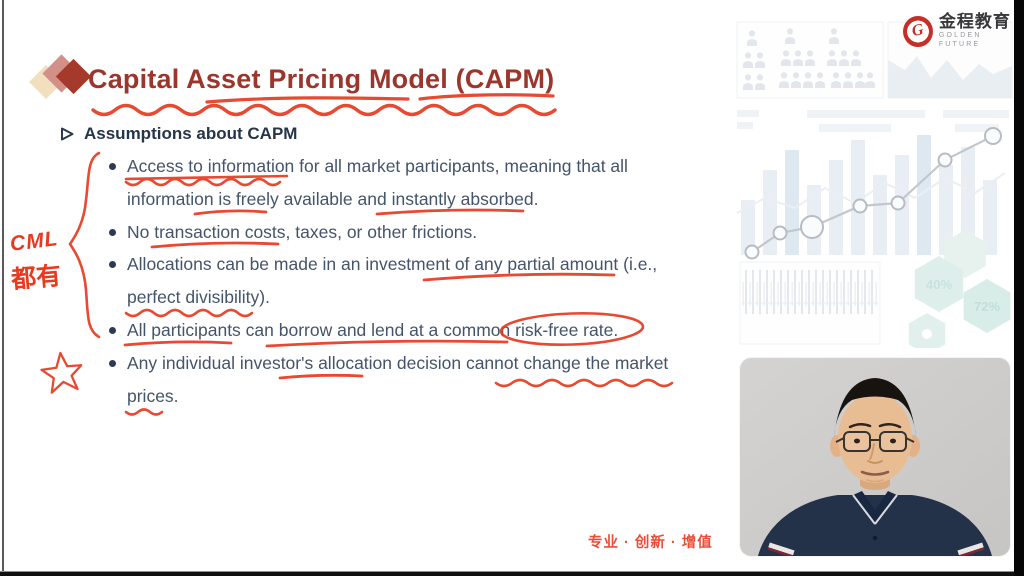 This screenshot has width=1024, height=576. What do you see at coordinates (873, 121) in the screenshot?
I see `faded-caption-bars` at bounding box center [873, 121].